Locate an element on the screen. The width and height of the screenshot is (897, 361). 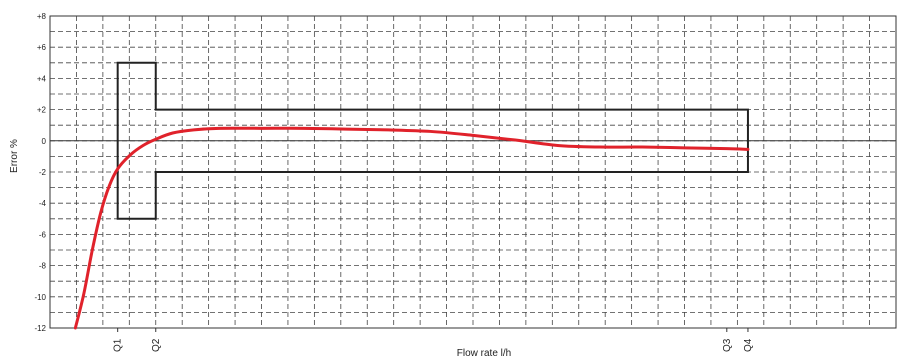
y-tick-label: +4 is located at coordinates (42, 78).